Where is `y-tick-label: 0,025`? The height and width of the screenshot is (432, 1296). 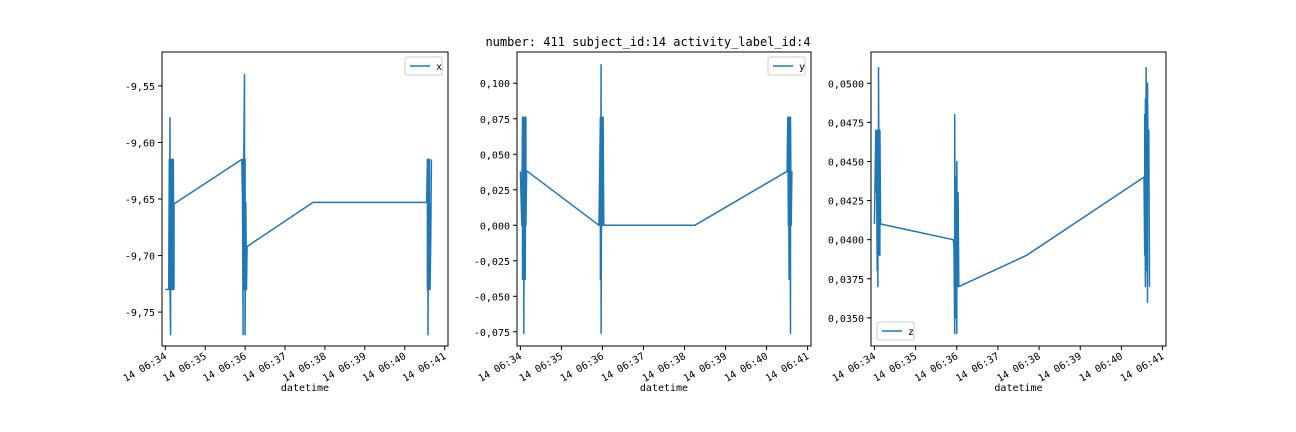
y-tick-label: 0,025 is located at coordinates (495, 191).